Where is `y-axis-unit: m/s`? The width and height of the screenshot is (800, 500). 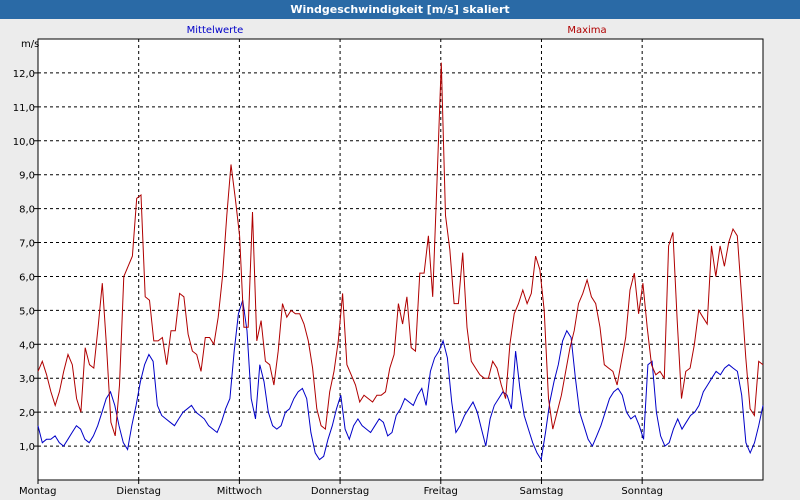 y-axis-unit: m/s is located at coordinates (30, 44).